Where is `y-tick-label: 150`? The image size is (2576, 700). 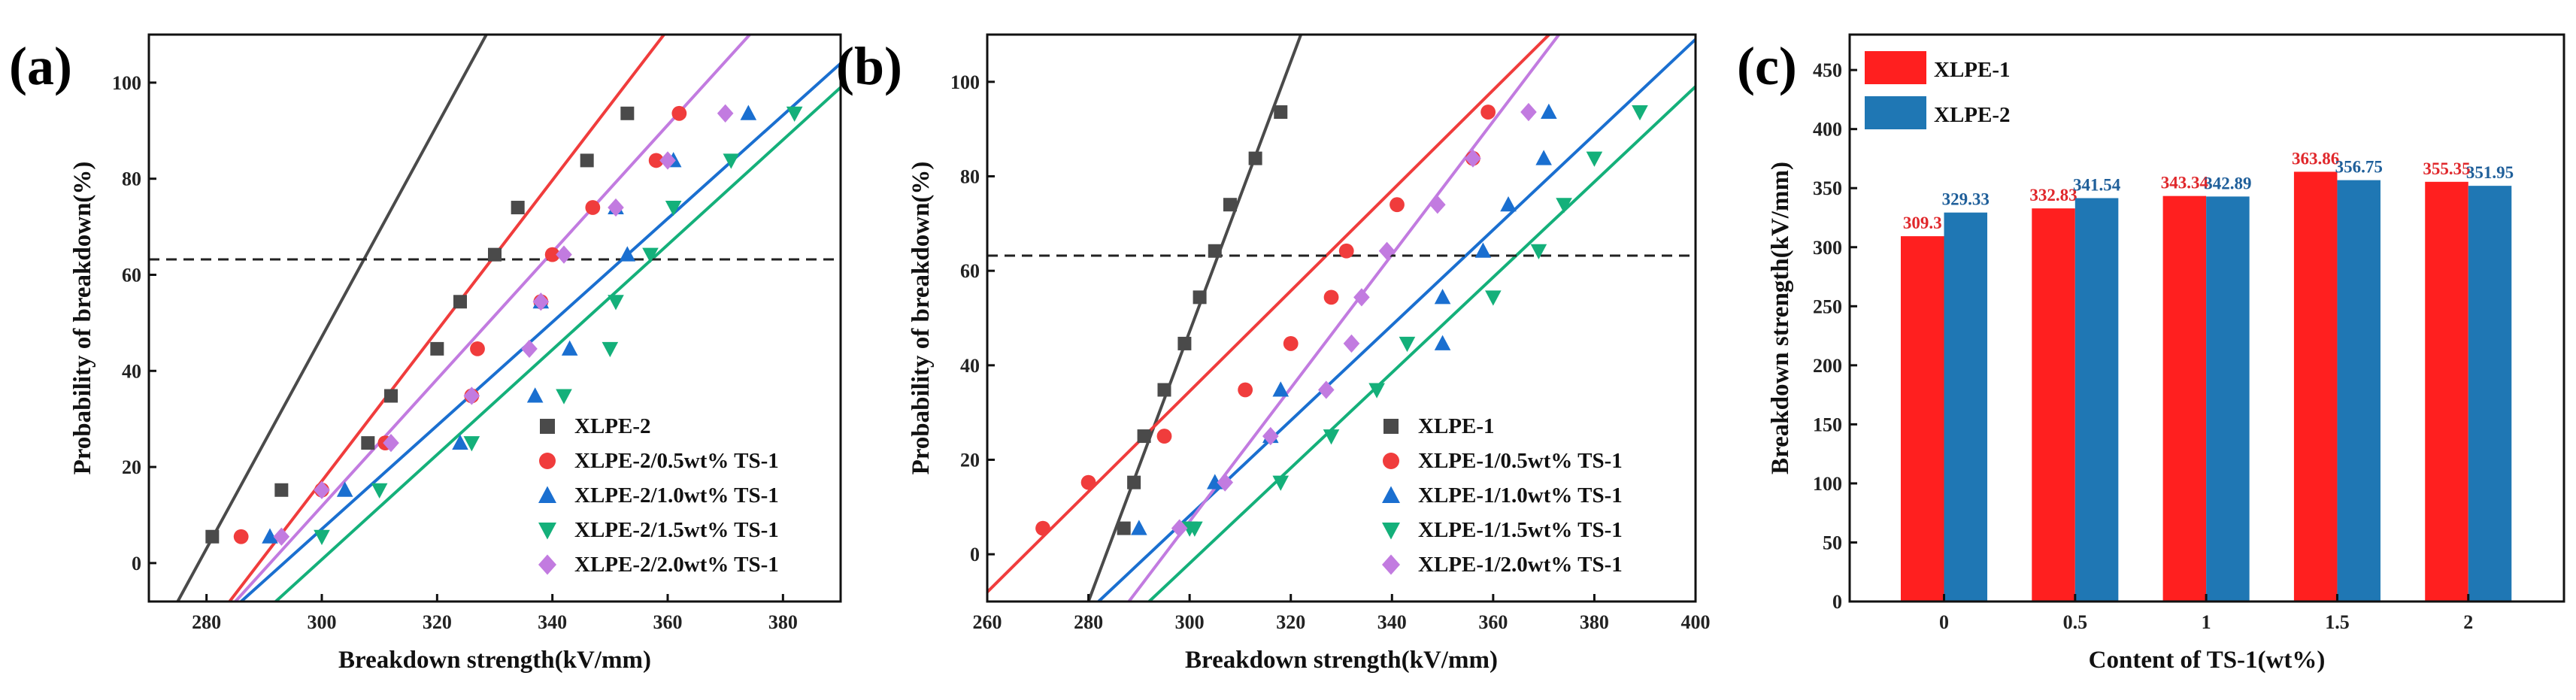 y-tick-label: 150 is located at coordinates (1827, 424).